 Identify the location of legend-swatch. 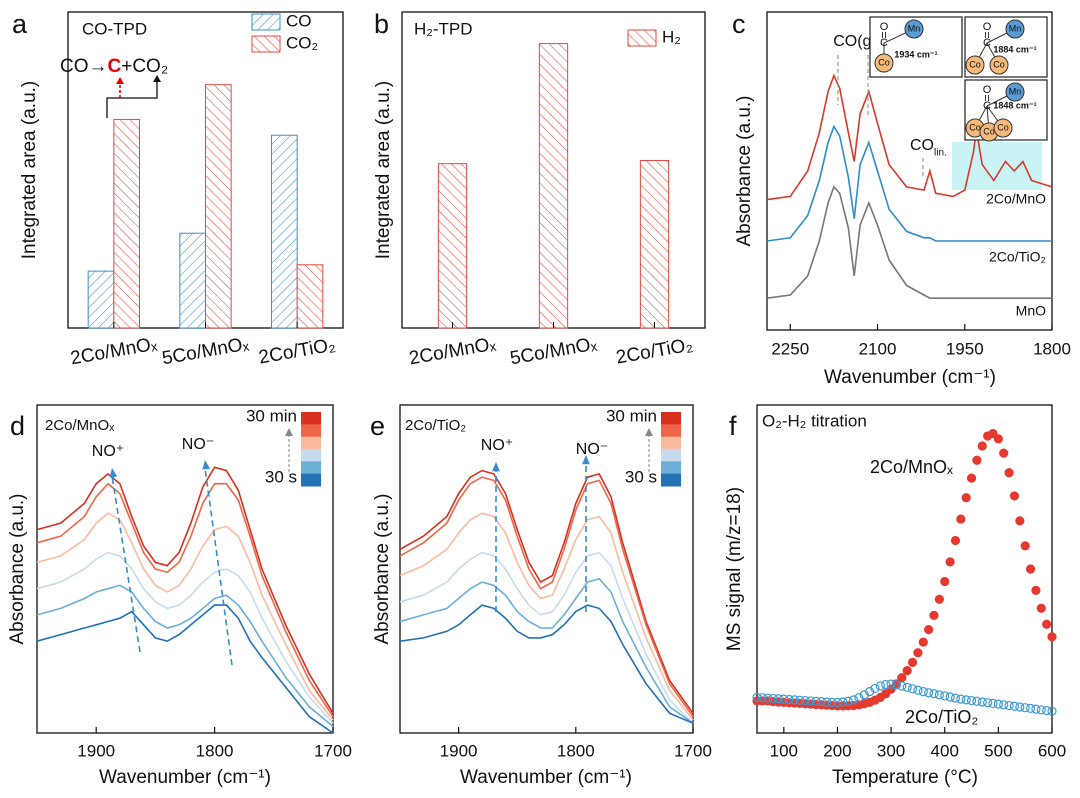
(642, 38).